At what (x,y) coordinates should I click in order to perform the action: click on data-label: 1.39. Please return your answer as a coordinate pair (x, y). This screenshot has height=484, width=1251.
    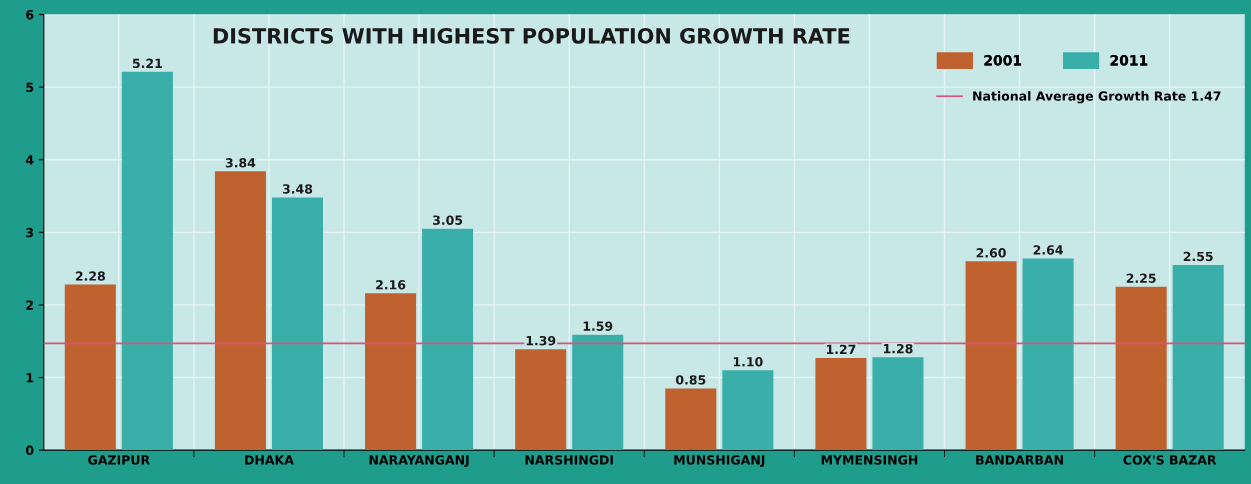
    Looking at the image, I should click on (541, 340).